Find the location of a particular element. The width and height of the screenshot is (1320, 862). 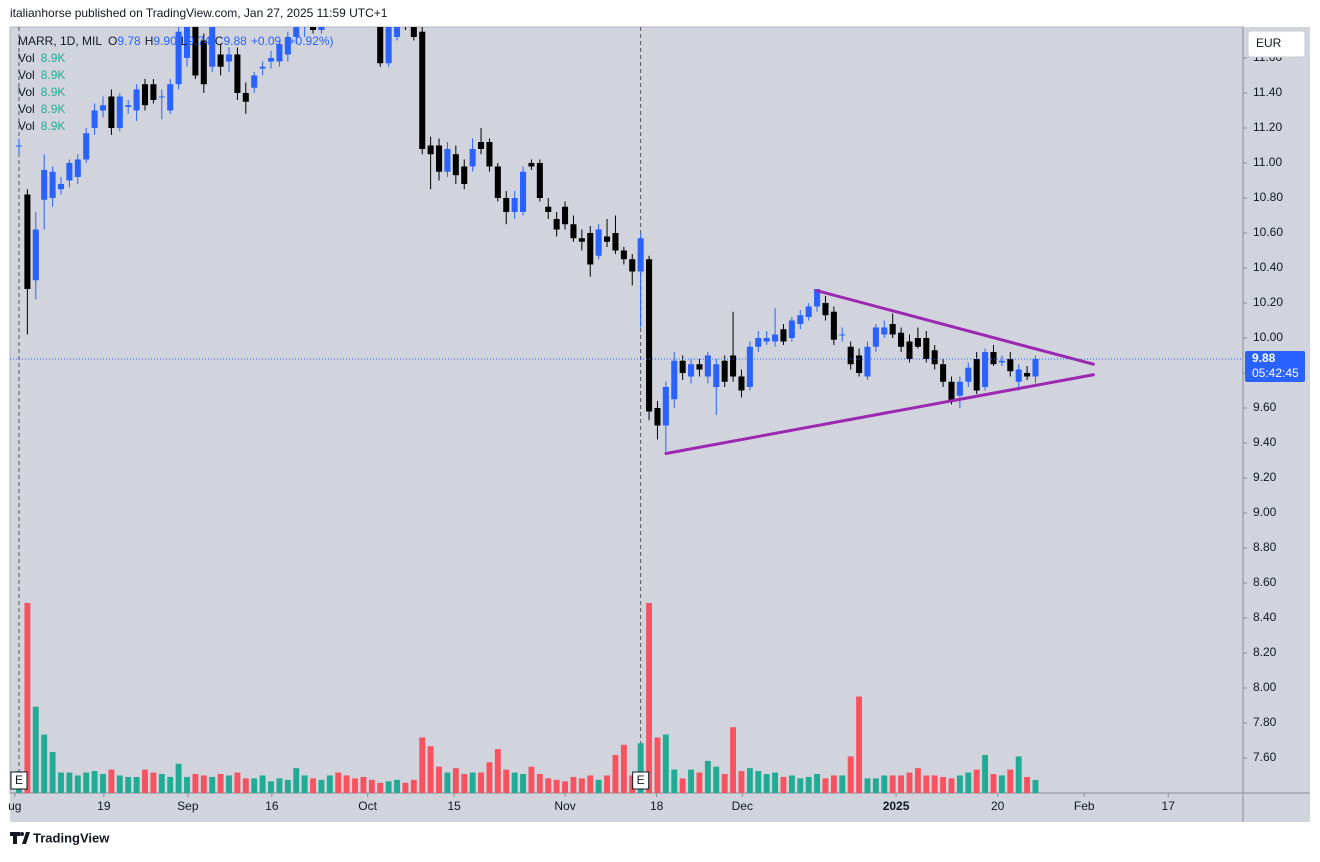

x-tick-label: ug is located at coordinates (14, 806).